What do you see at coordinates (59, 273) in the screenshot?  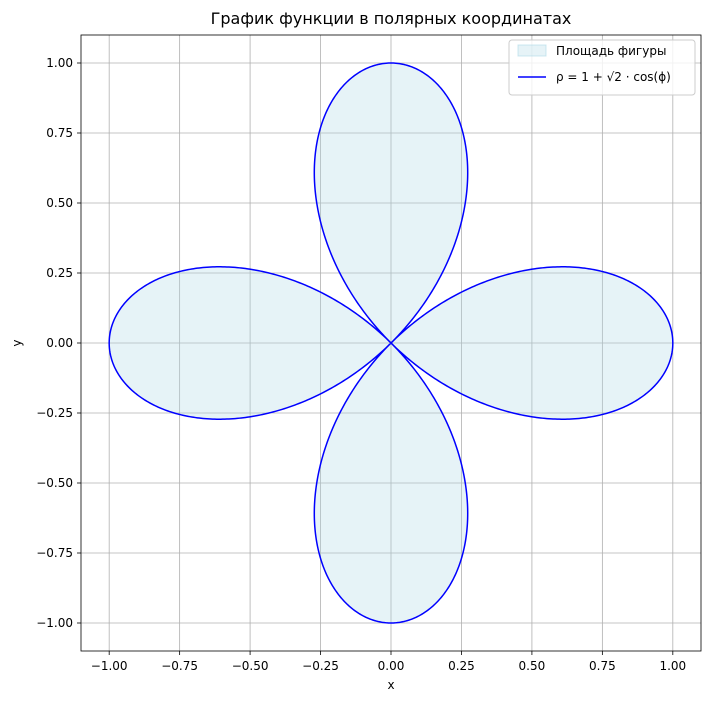 I see `y-tick-label: 0.25` at bounding box center [59, 273].